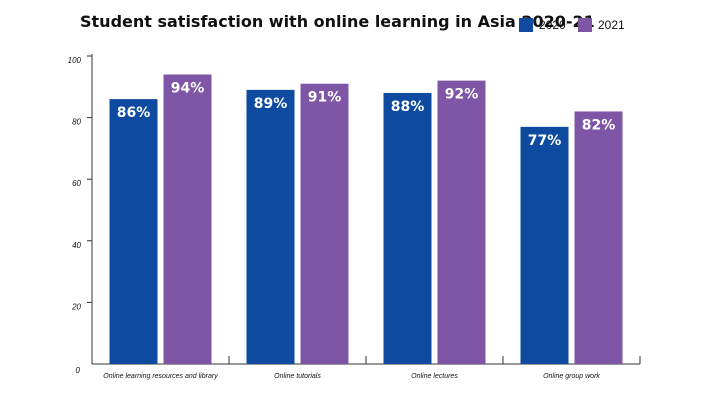  What do you see at coordinates (188, 88) in the screenshot?
I see `data-label-2021: 94%` at bounding box center [188, 88].